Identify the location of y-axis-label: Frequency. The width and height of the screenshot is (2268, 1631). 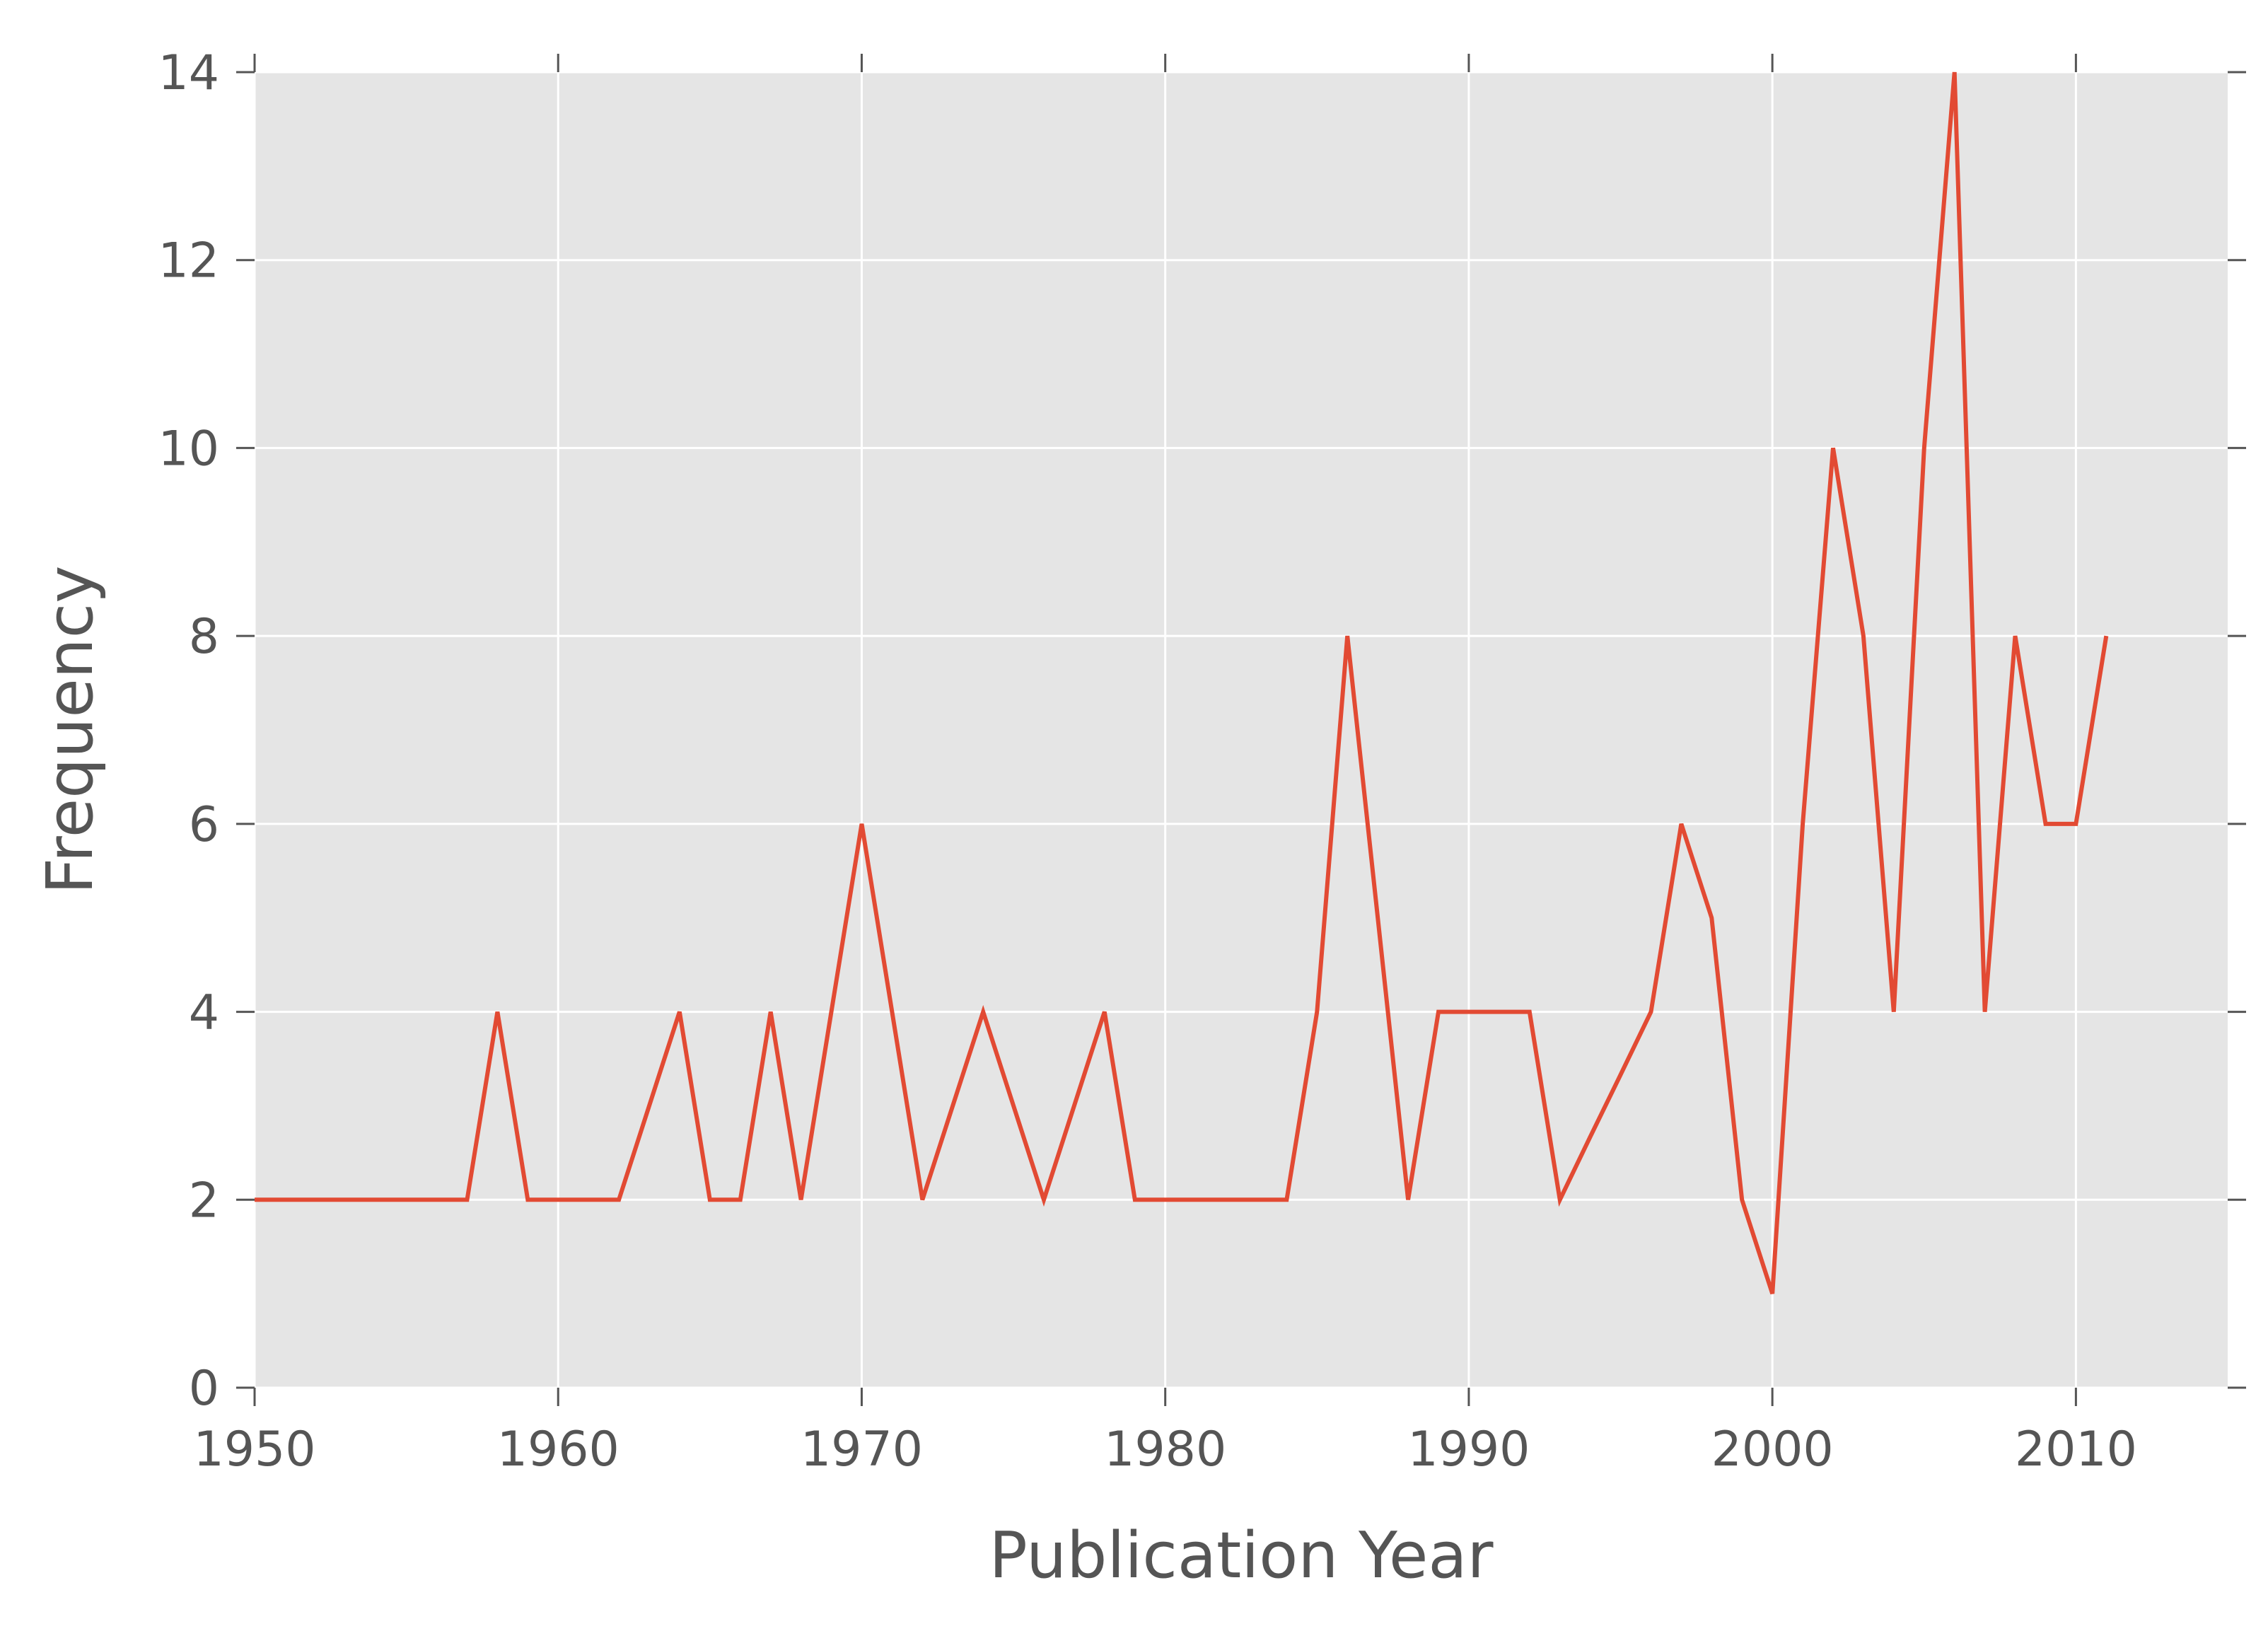
(70, 730).